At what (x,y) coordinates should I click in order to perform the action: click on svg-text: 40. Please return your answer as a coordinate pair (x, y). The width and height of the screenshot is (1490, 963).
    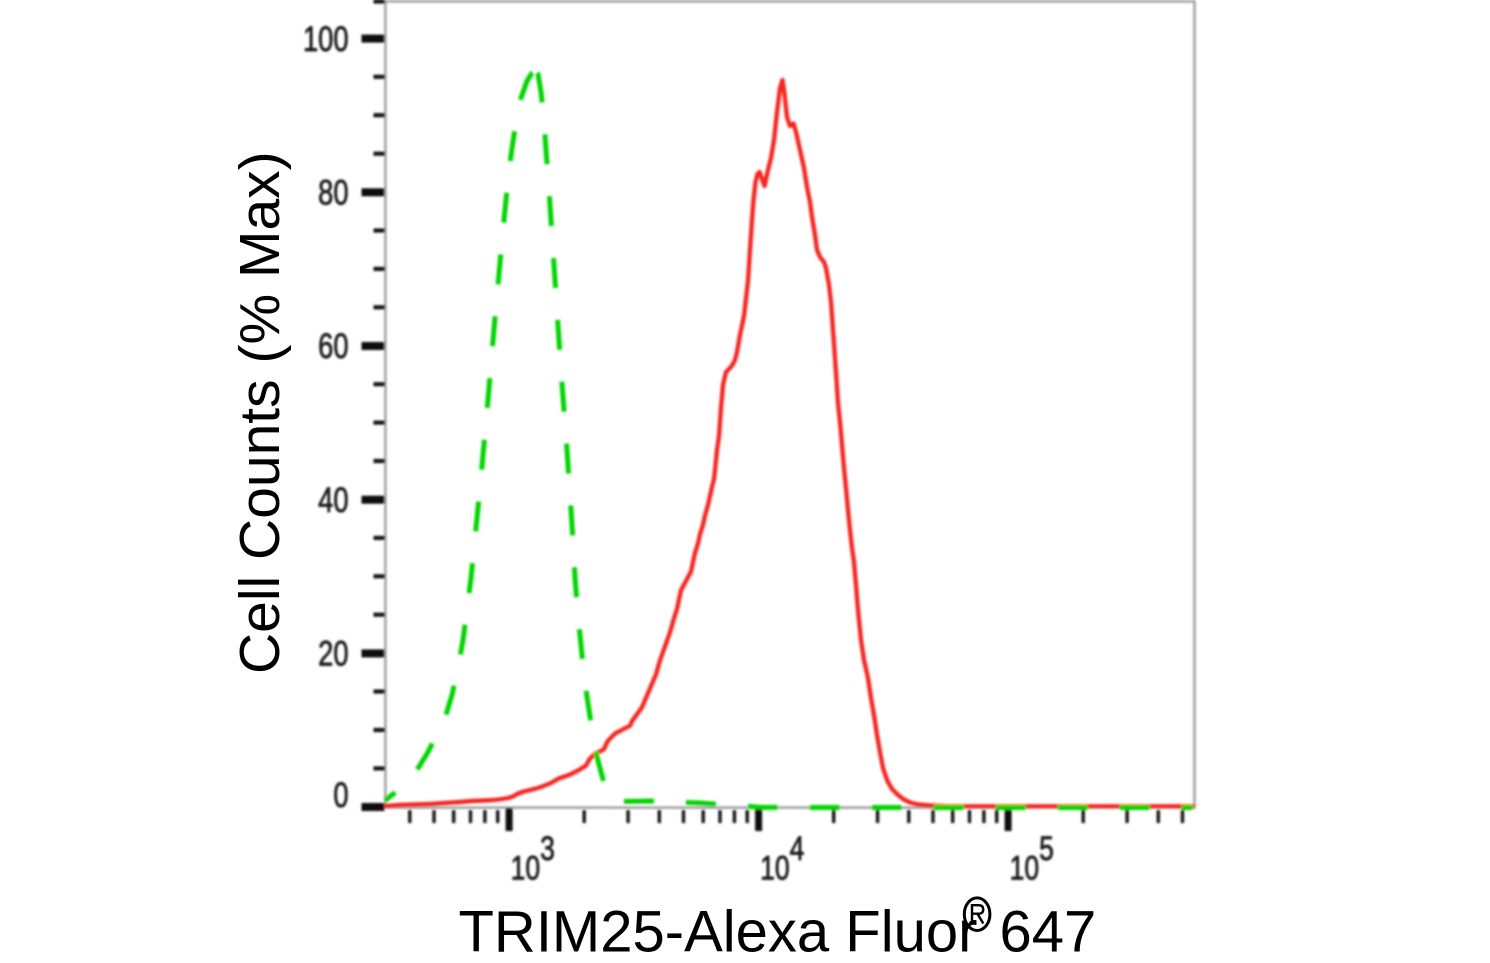
    Looking at the image, I should click on (333, 500).